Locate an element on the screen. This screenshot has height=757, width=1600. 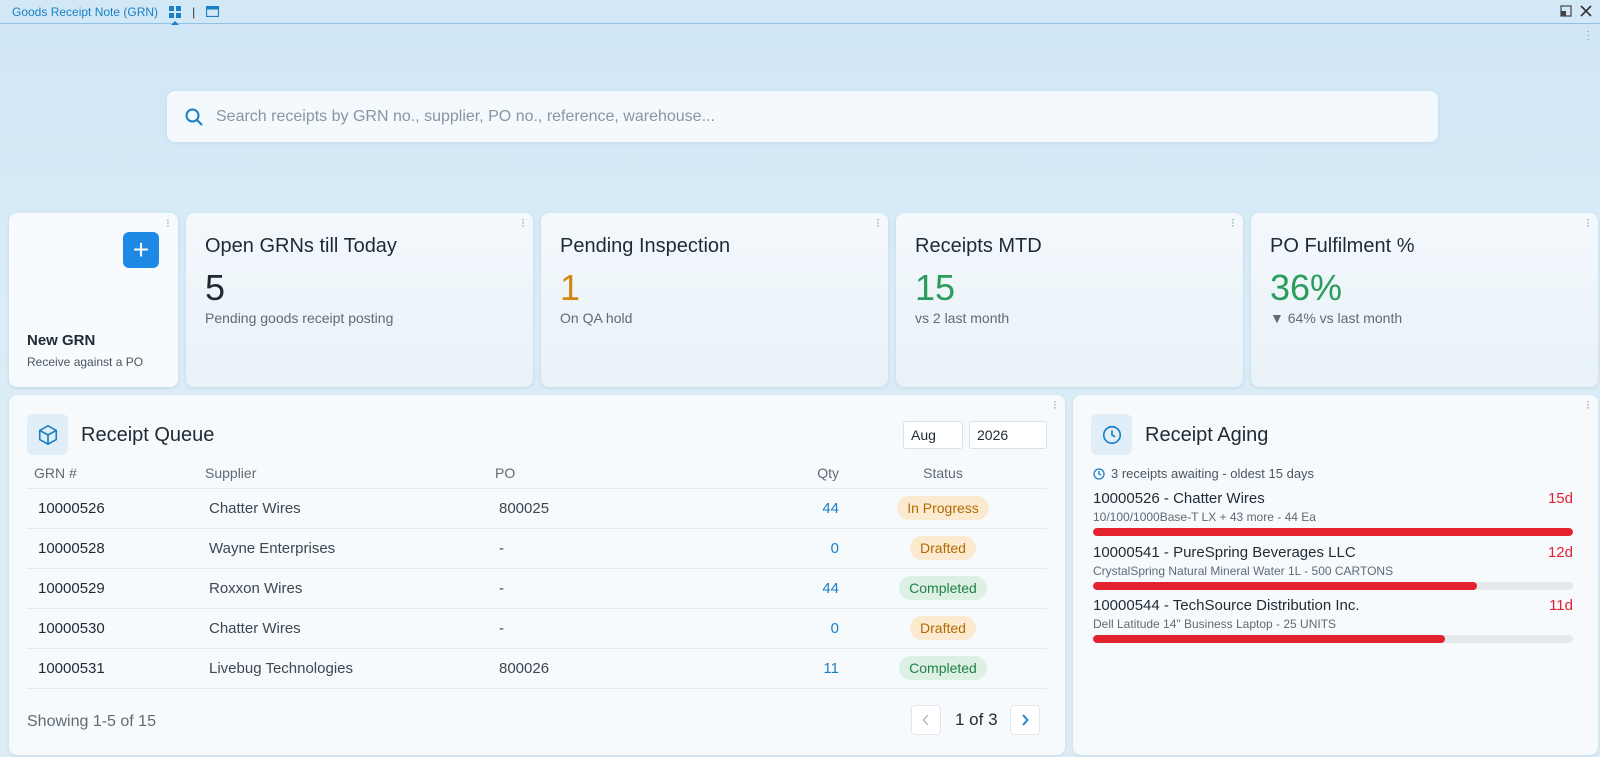
column-header-po: PO is located at coordinates (632, 474).